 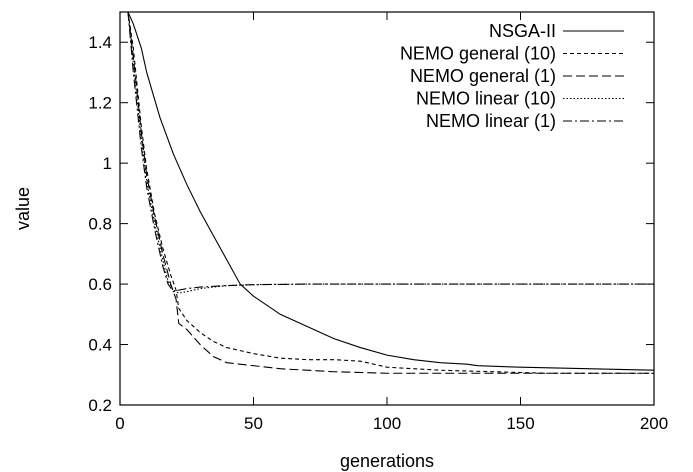 I want to click on x-axis-label: generations, so click(x=387, y=461).